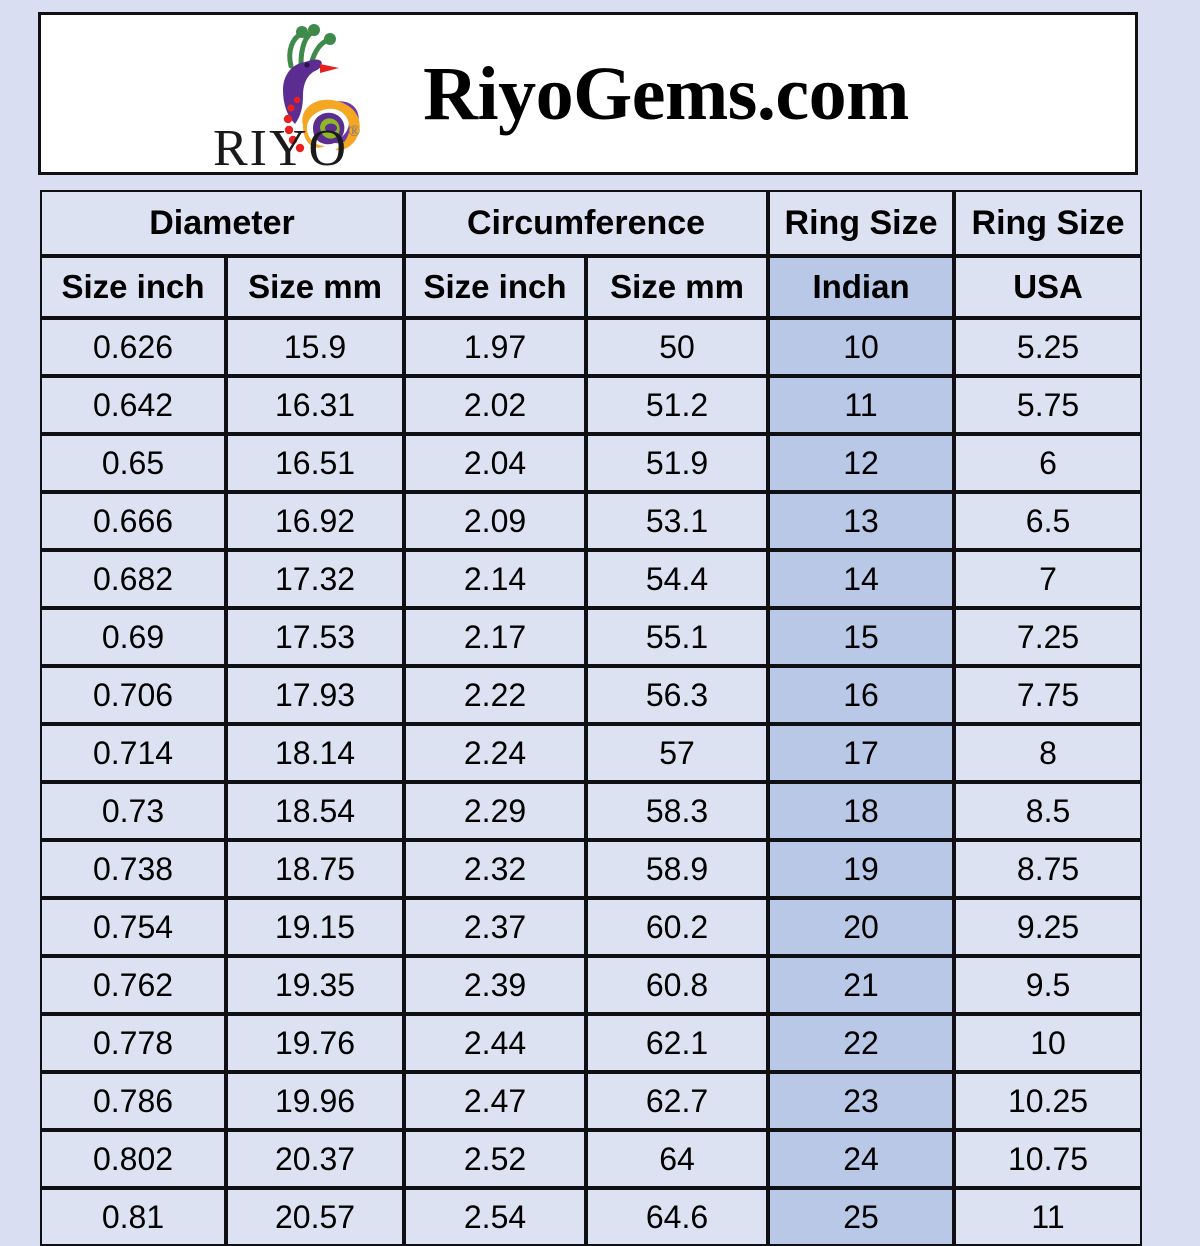 The width and height of the screenshot is (1200, 1246). I want to click on table-cell: 22, so click(861, 1043).